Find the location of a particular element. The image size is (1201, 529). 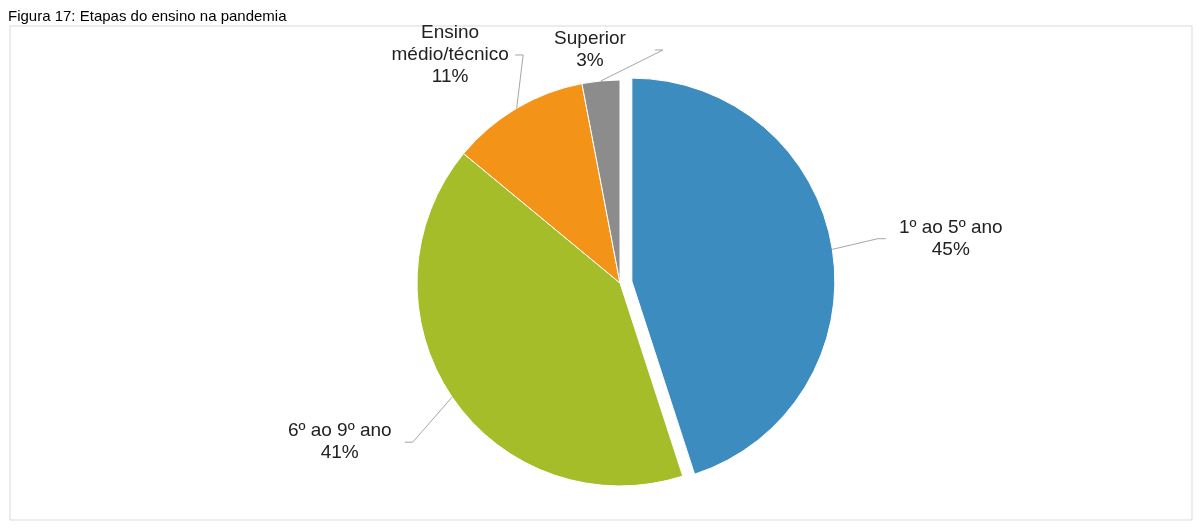

text: Figura 17: Etapas do ensino na pandemia is located at coordinates (148, 15).